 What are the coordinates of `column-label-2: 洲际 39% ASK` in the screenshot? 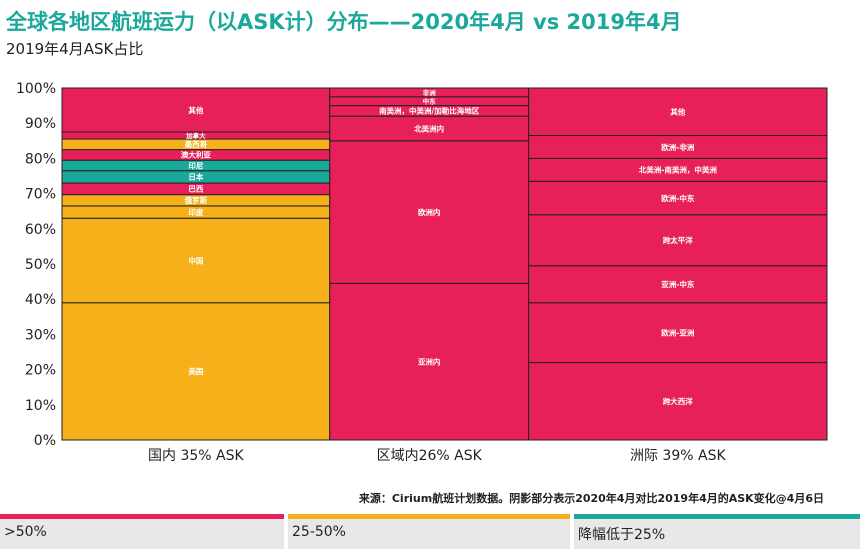 It's located at (678, 456).